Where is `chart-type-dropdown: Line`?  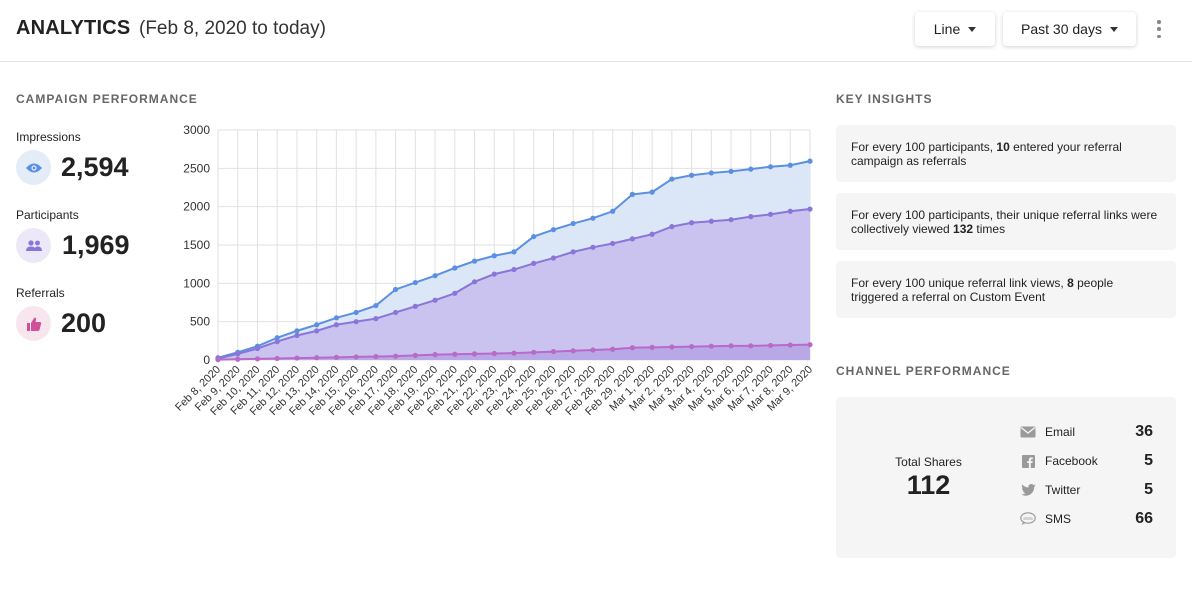
chart-type-dropdown: Line is located at coordinates (955, 29).